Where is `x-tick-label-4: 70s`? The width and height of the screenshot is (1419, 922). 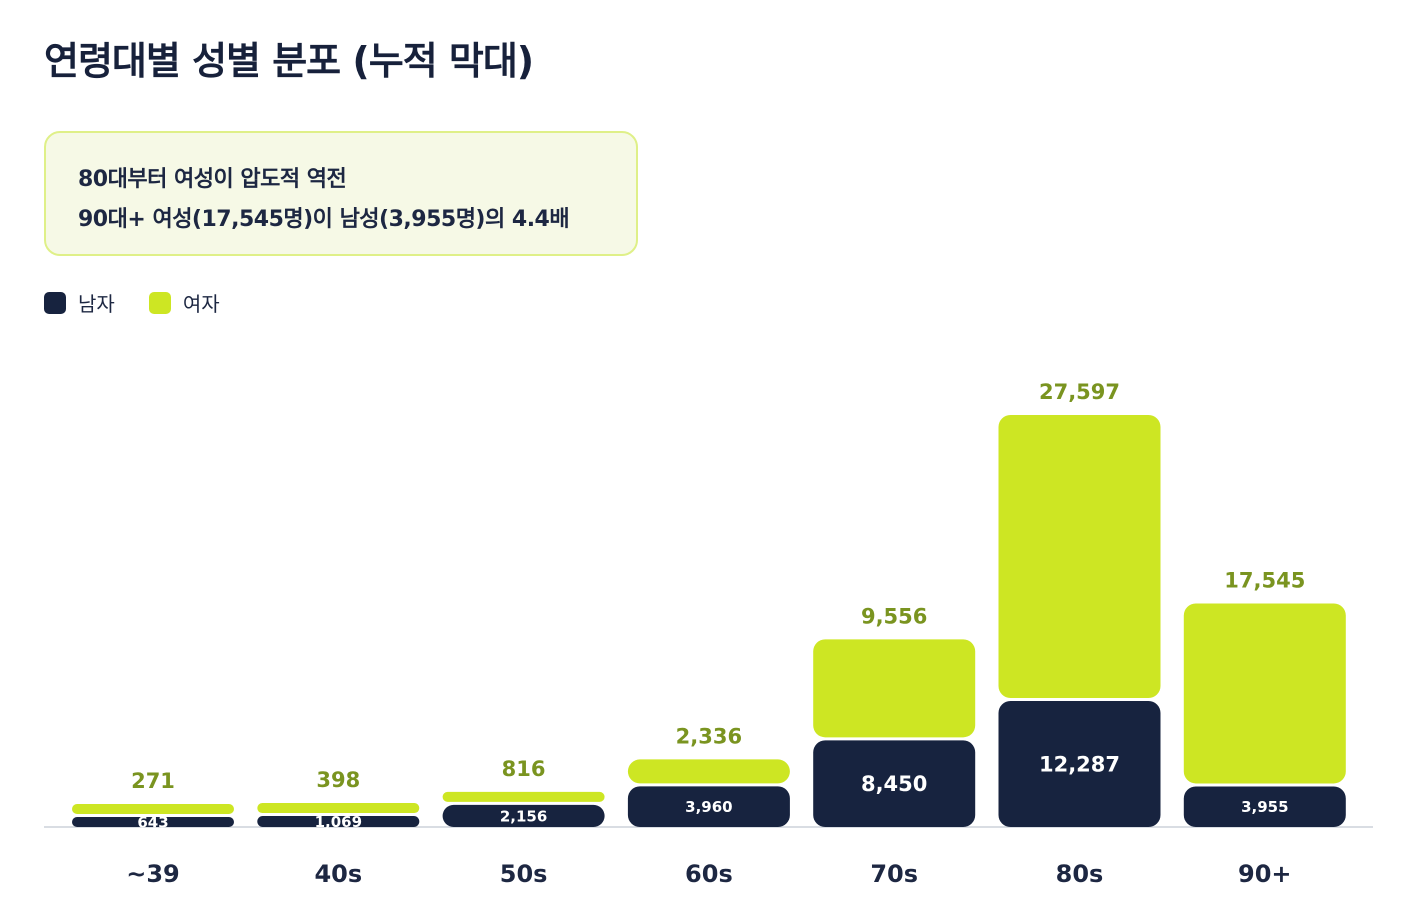
x-tick-label-4: 70s is located at coordinates (894, 874).